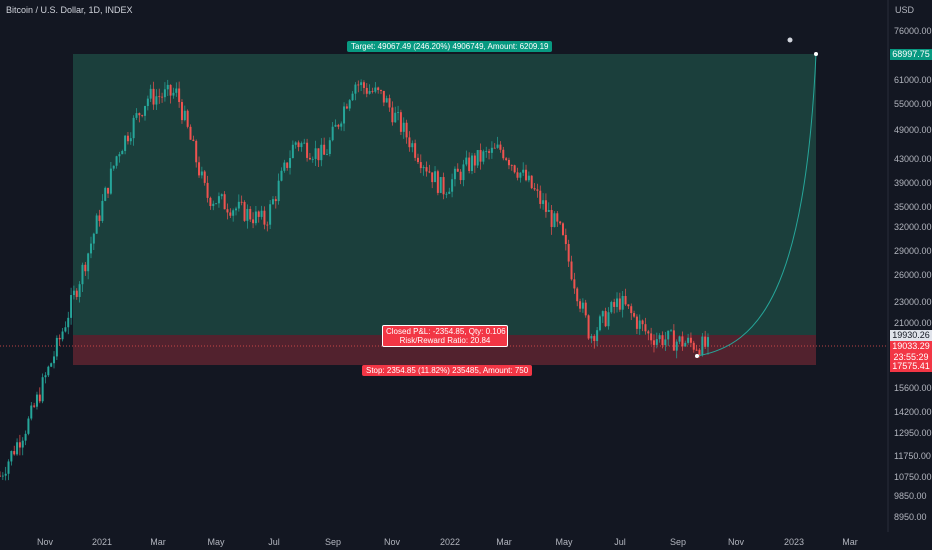  I want to click on projection-curve, so click(756, 205).